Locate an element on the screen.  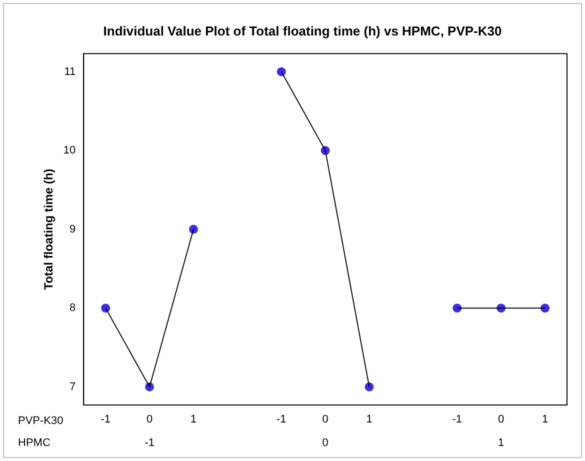
y-axis-title: Total floating time (h) is located at coordinates (49, 229).